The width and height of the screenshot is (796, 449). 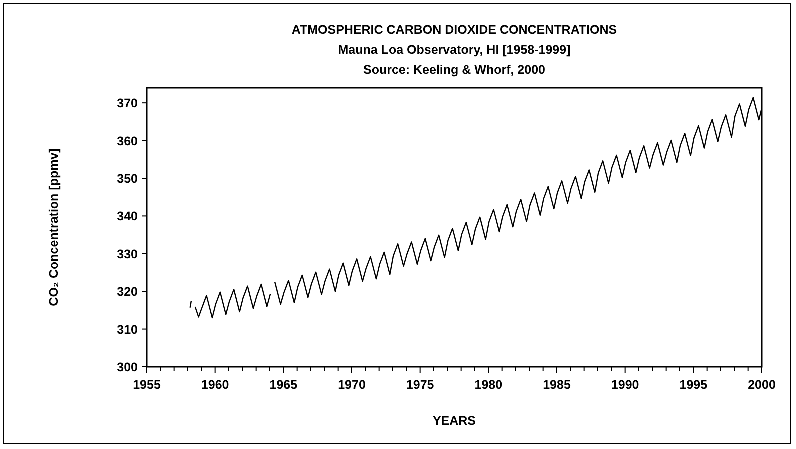 What do you see at coordinates (127, 217) in the screenshot?
I see `y-tick-label: 340` at bounding box center [127, 217].